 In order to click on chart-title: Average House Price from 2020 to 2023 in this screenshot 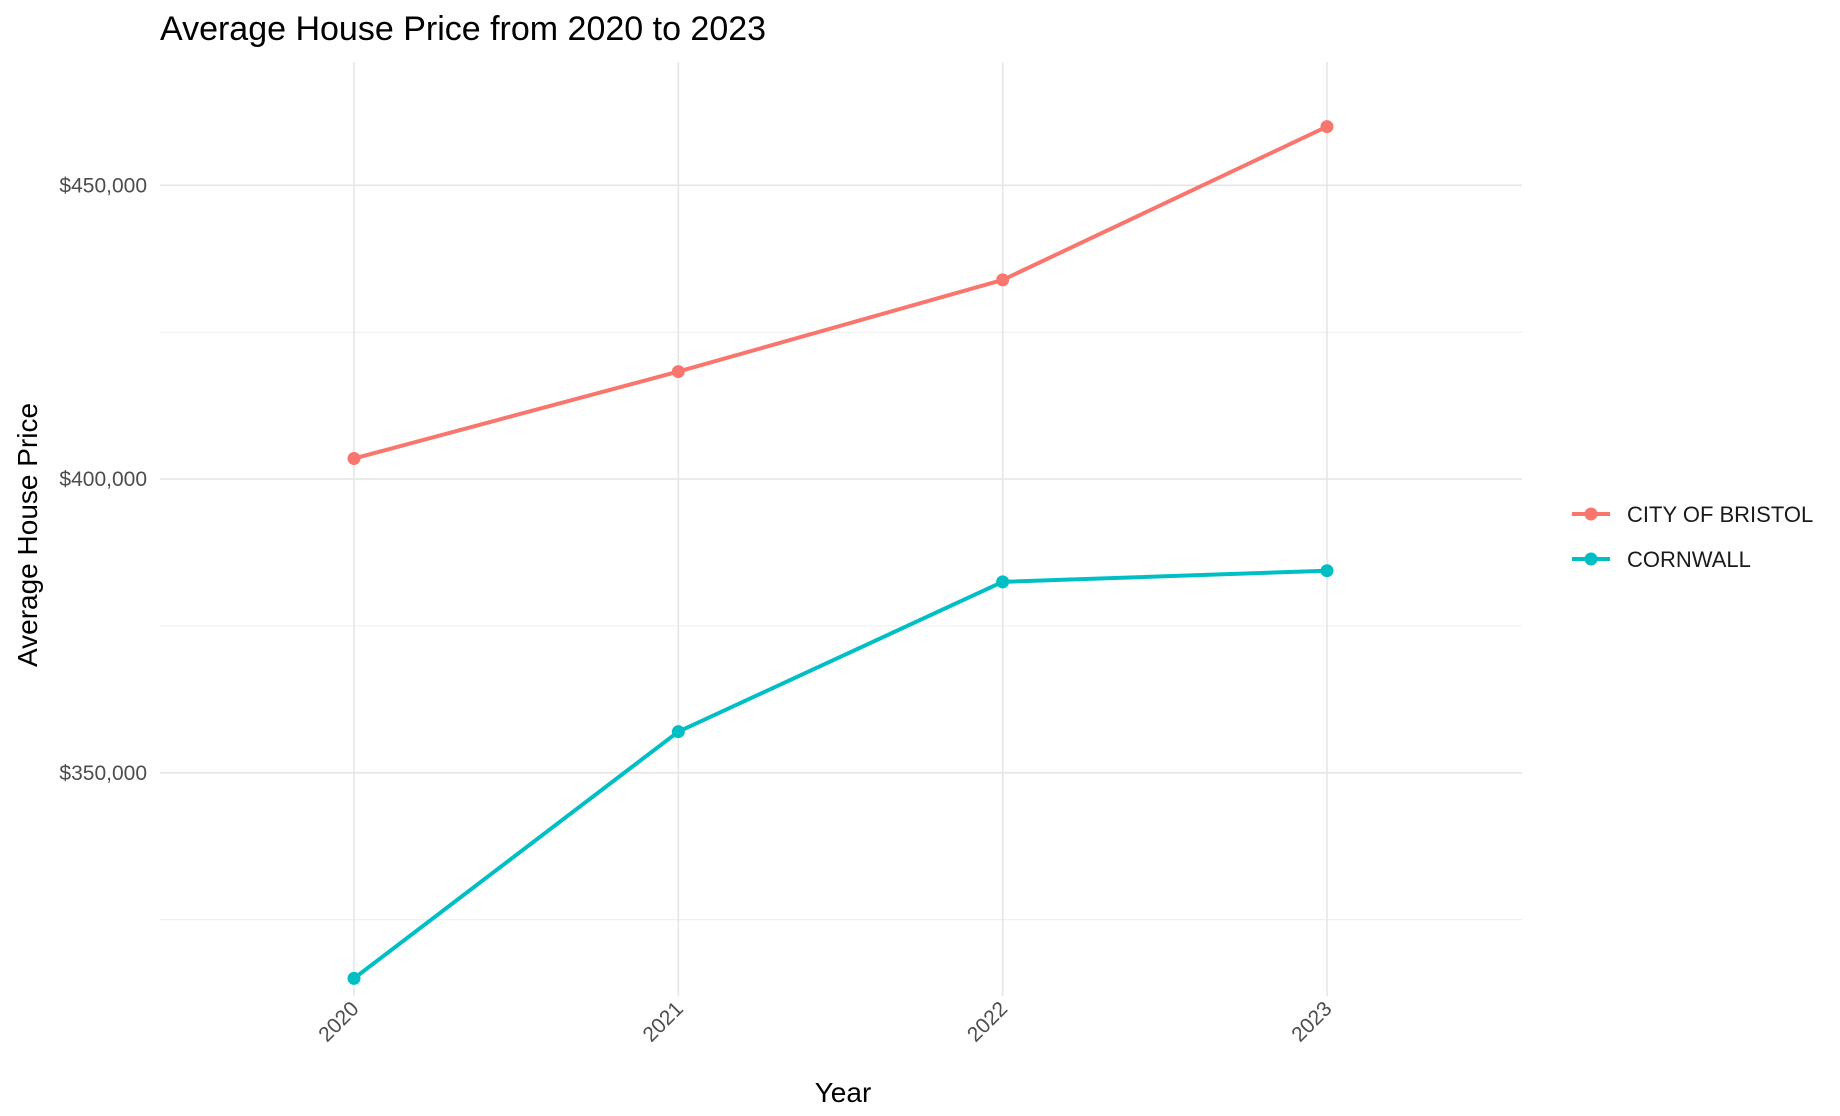, I will do `click(463, 29)`.